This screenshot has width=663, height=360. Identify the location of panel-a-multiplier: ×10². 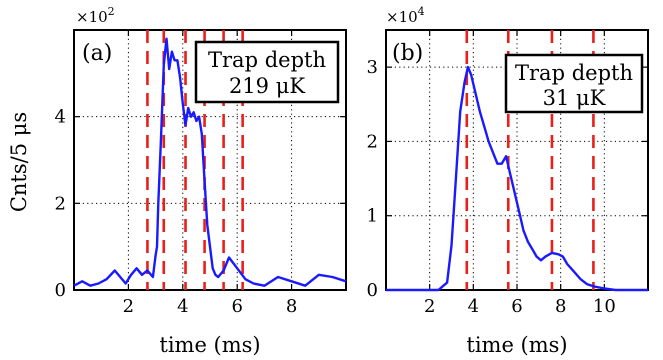
(95, 15).